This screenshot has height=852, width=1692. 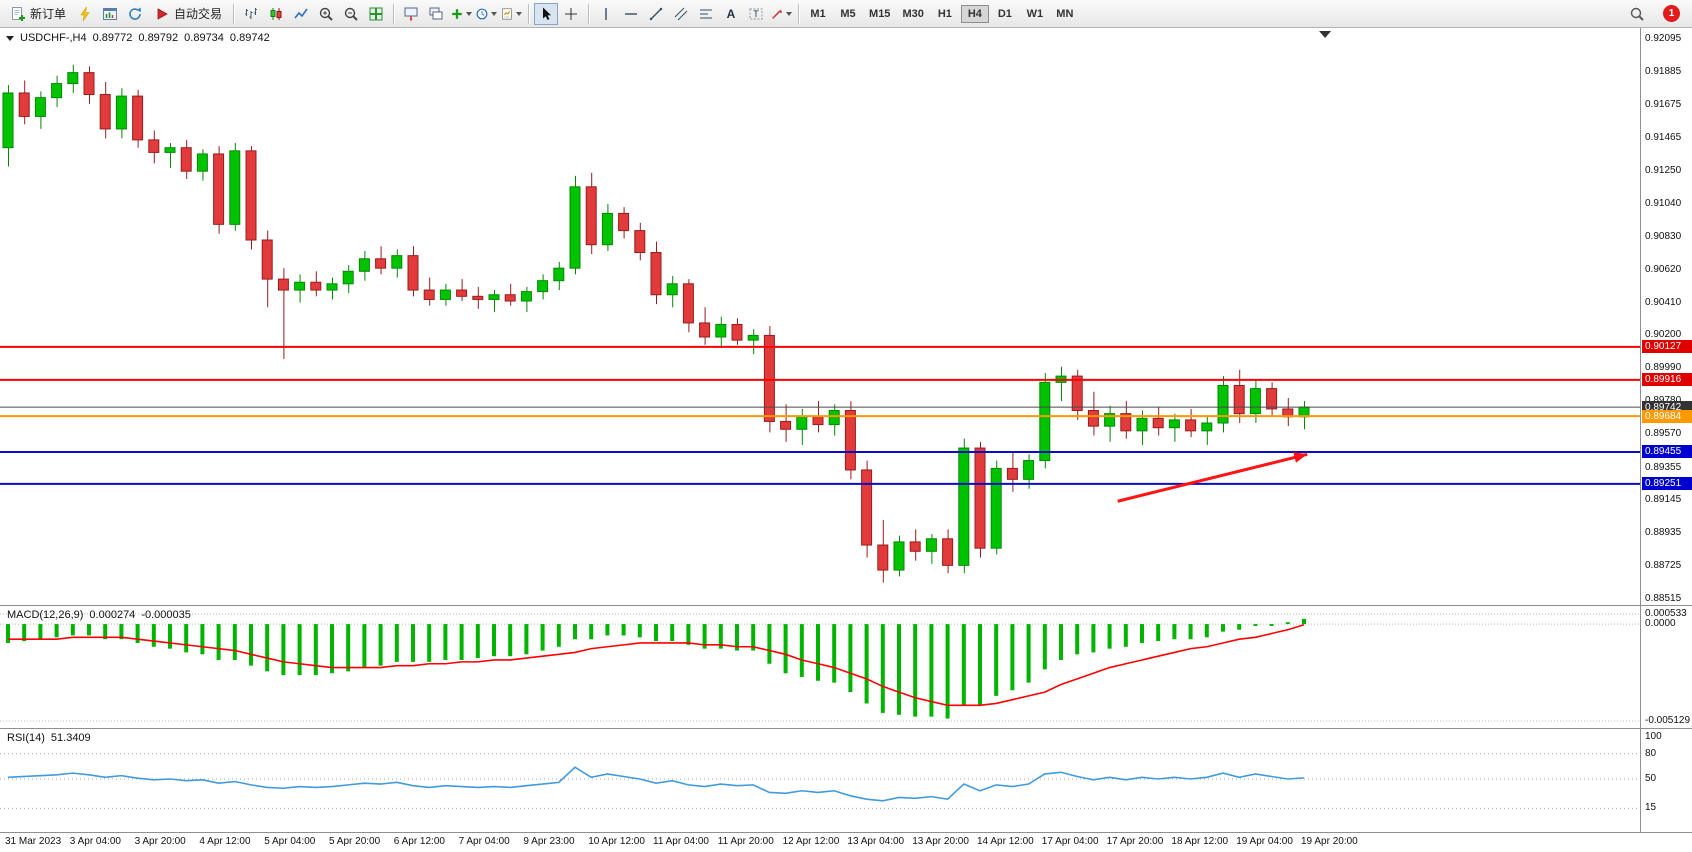 What do you see at coordinates (745, 841) in the screenshot?
I see `time-label: 11 Apr 20:00` at bounding box center [745, 841].